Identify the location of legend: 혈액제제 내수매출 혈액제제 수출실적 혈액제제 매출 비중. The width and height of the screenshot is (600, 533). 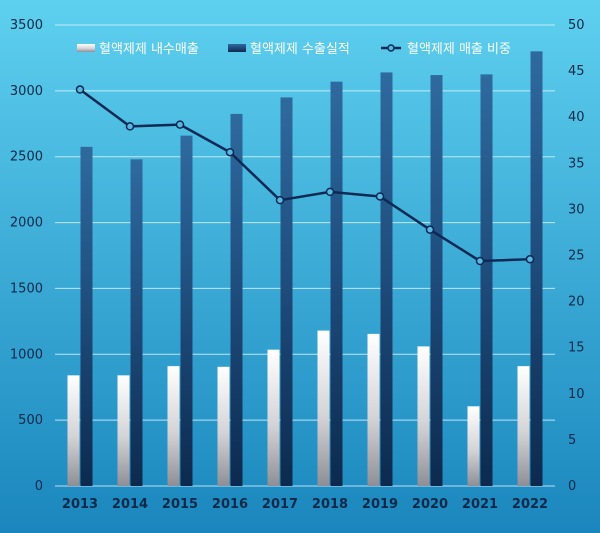
(294, 49).